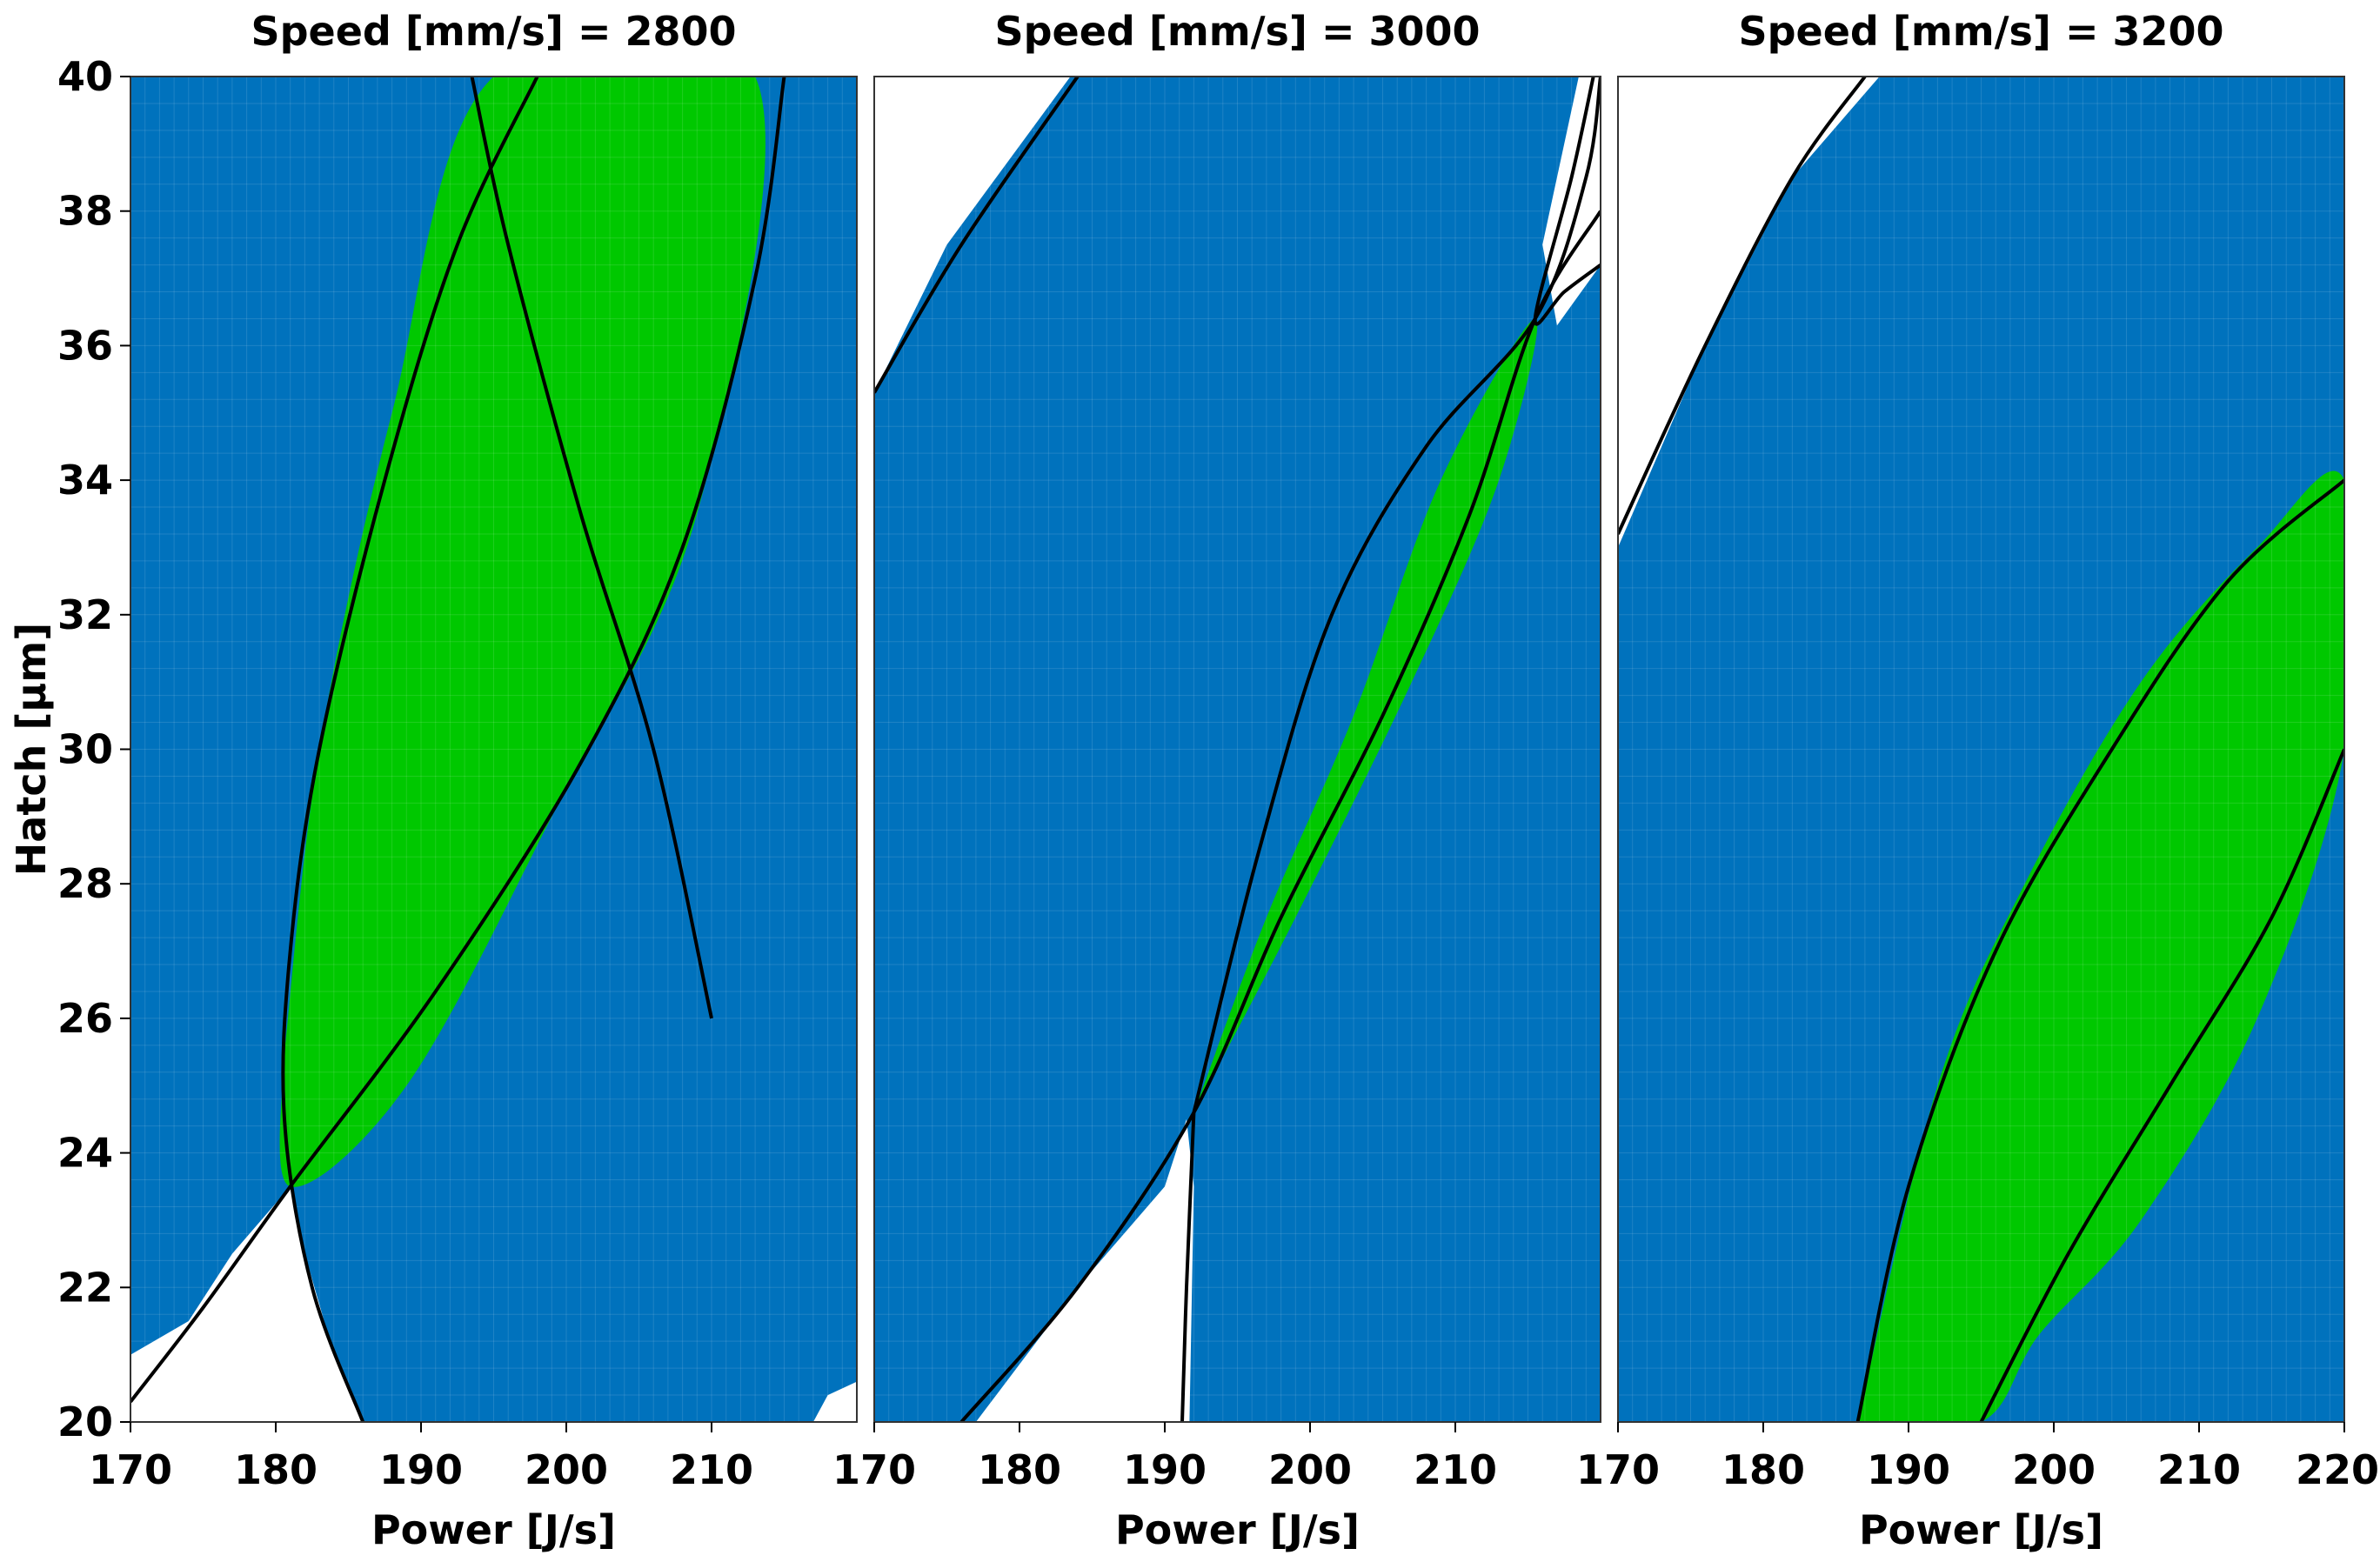 The width and height of the screenshot is (2380, 1562). I want to click on panel-title: Speed [mm/s] = 2800, so click(493, 31).